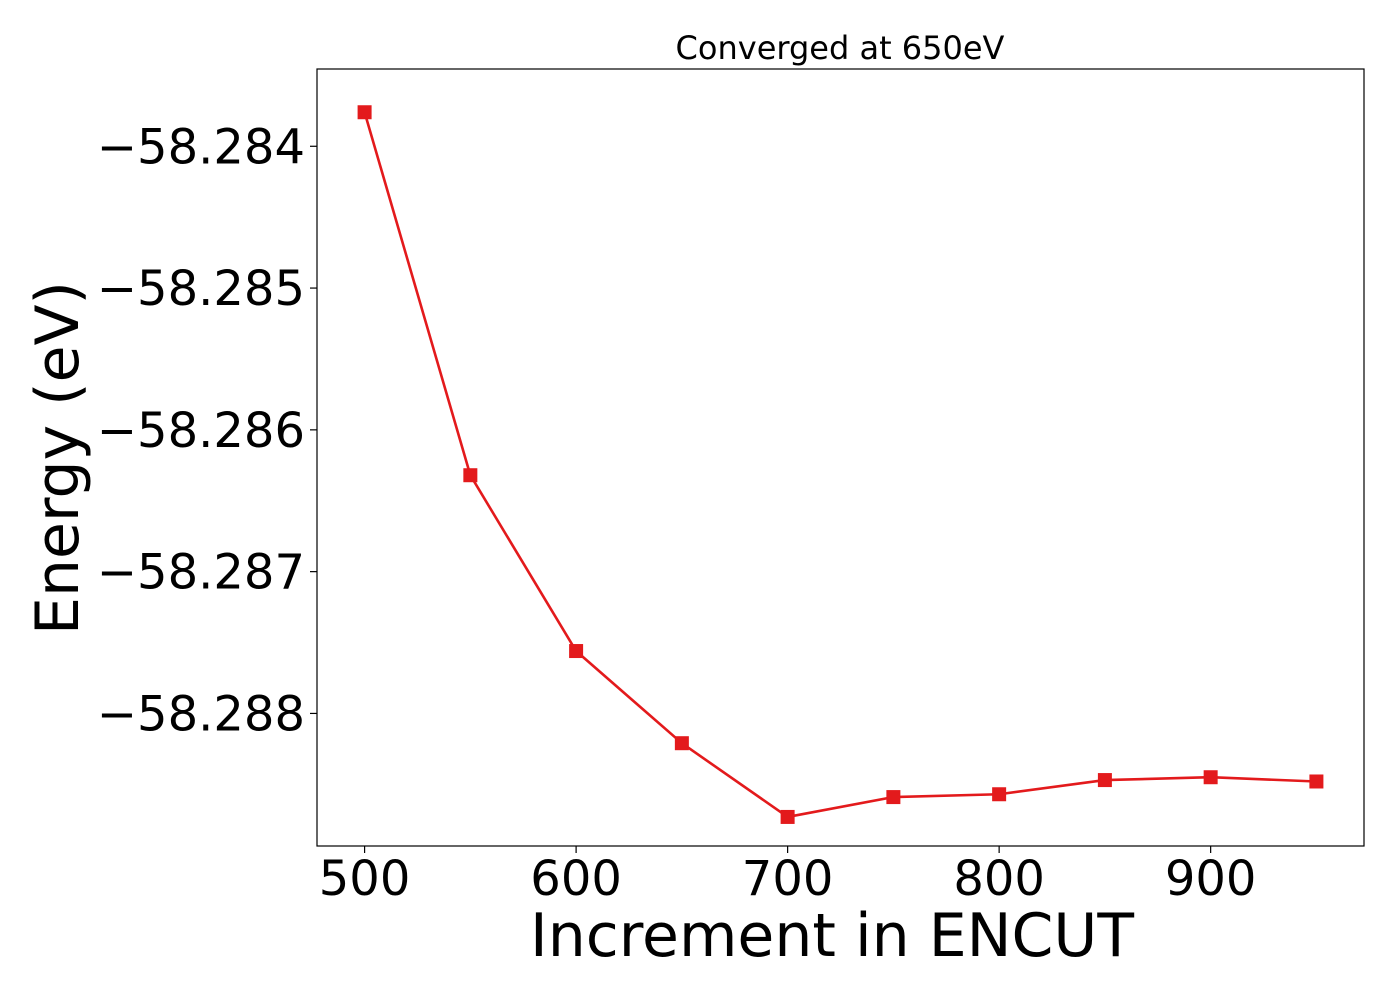 The height and width of the screenshot is (1000, 1400). What do you see at coordinates (201, 714) in the screenshot?
I see `y-tick-label: −58.288` at bounding box center [201, 714].